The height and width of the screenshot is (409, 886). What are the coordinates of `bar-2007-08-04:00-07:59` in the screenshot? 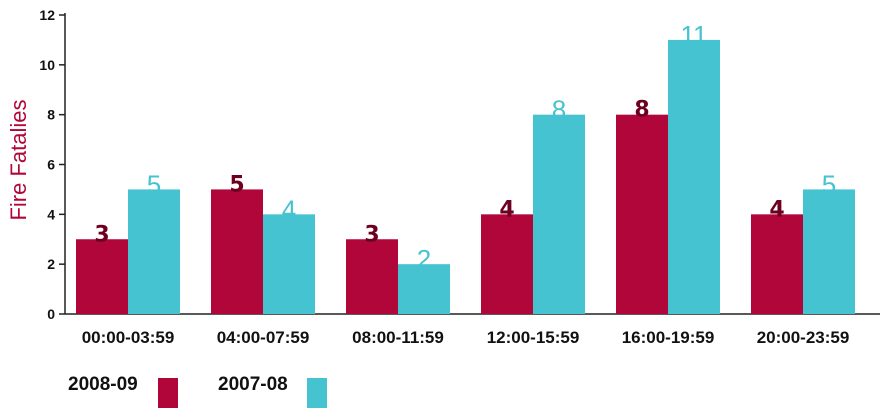 It's located at (289, 264).